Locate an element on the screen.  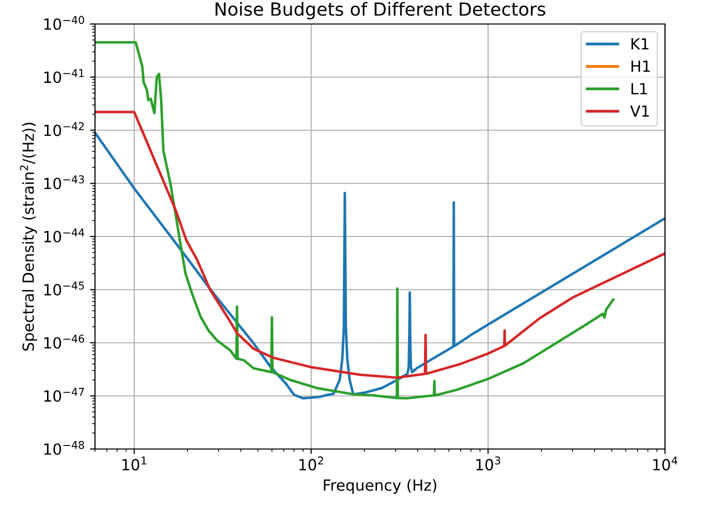
x-tick-label: 10$^{4}$ is located at coordinates (665, 463).